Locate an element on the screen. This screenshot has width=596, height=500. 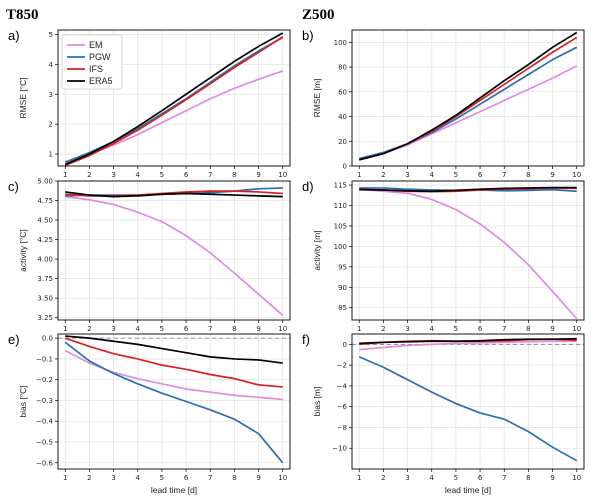
y-axis-label: RMSE [m] is located at coordinates (317, 98).